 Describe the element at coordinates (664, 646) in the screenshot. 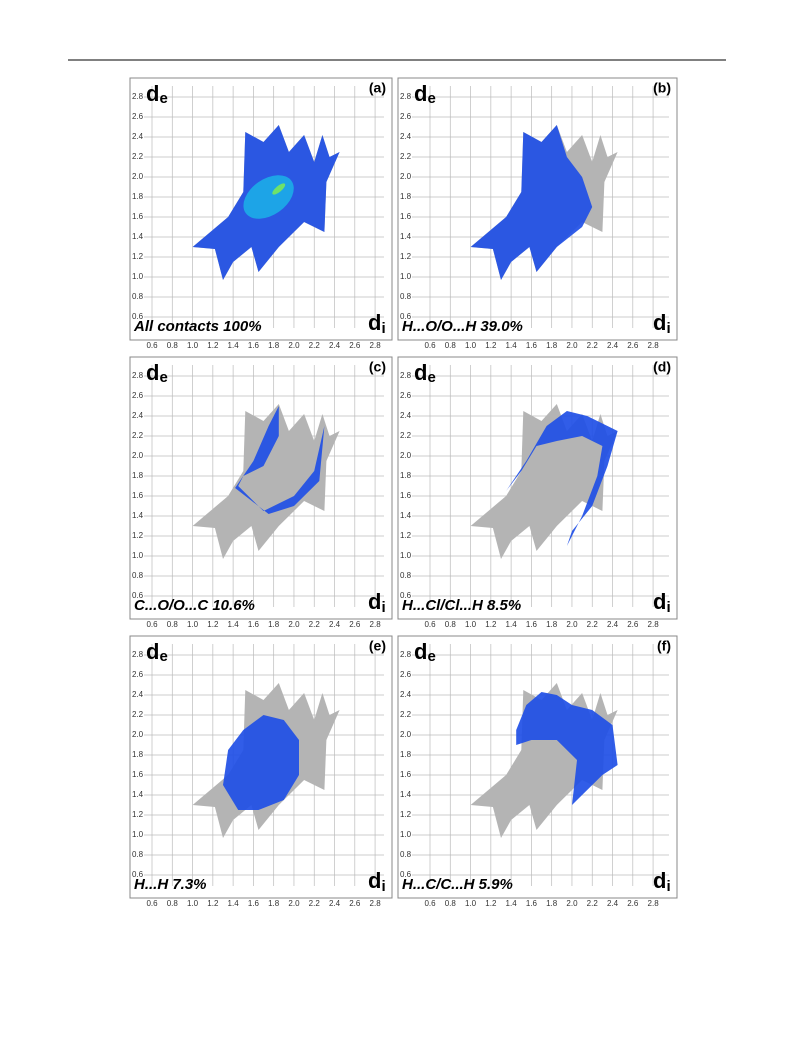

I see `panel-label: (f)` at that location.